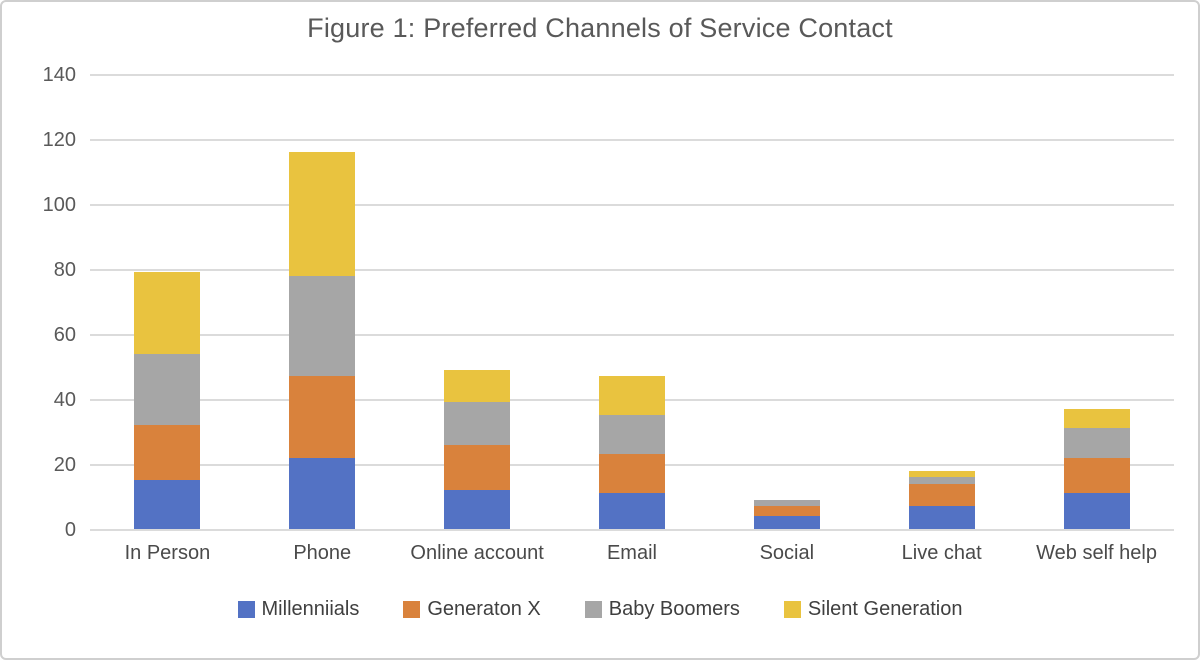 This screenshot has width=1200, height=660. I want to click on stacked-bar-in-person, so click(167, 400).